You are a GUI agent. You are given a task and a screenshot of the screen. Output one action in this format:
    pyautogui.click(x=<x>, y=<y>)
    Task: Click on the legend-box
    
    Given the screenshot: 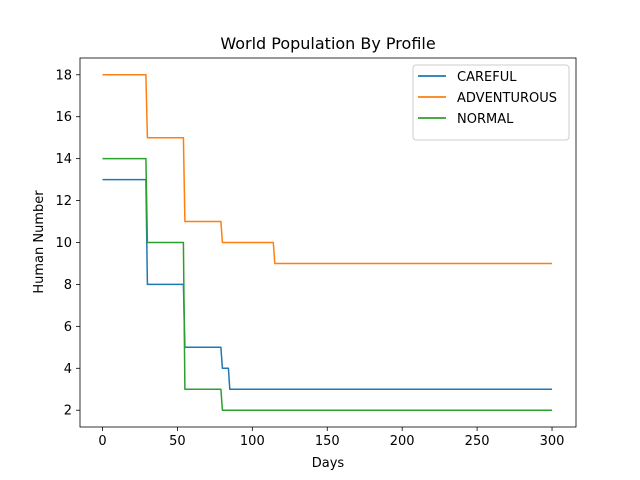 What is the action you would take?
    pyautogui.click(x=491, y=102)
    